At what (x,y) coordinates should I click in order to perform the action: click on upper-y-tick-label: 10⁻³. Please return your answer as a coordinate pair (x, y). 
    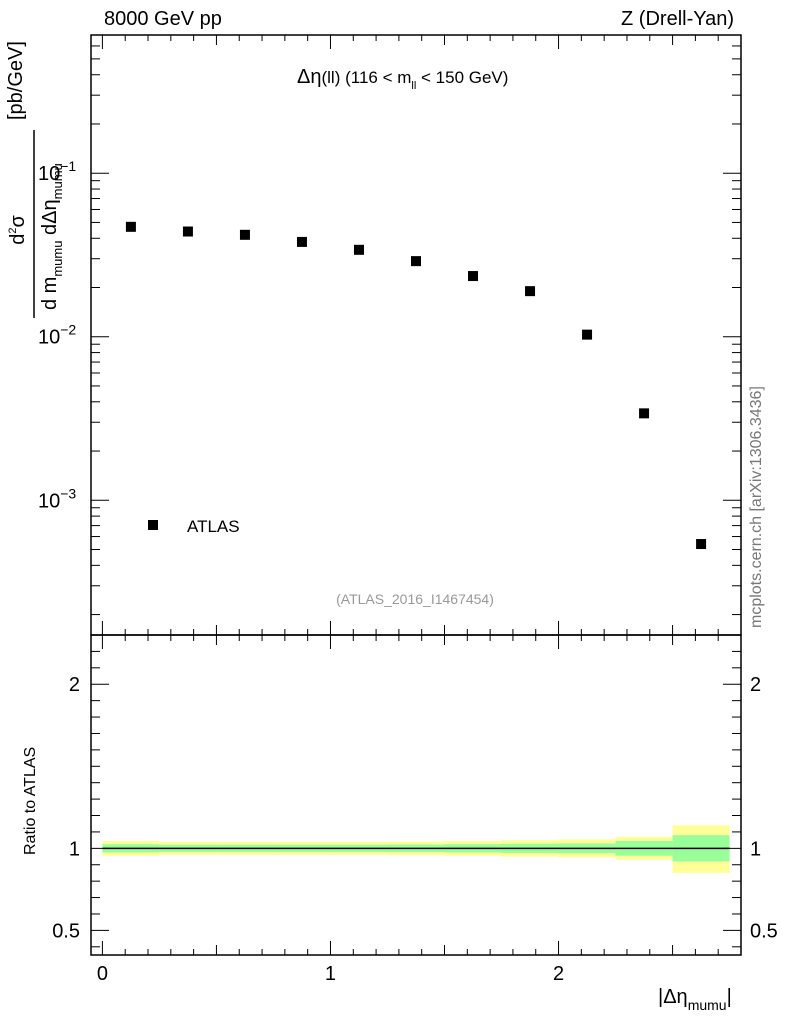
    Looking at the image, I should click on (57, 498).